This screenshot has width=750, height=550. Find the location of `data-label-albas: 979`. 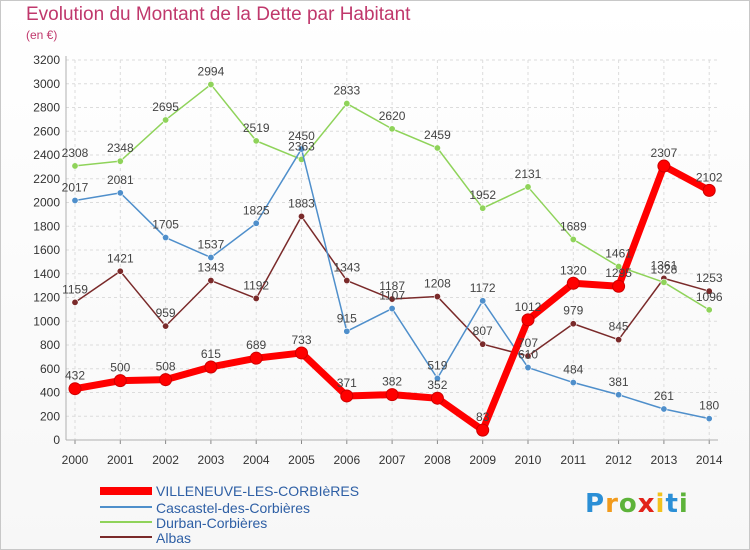

data-label-albas: 979 is located at coordinates (573, 311).